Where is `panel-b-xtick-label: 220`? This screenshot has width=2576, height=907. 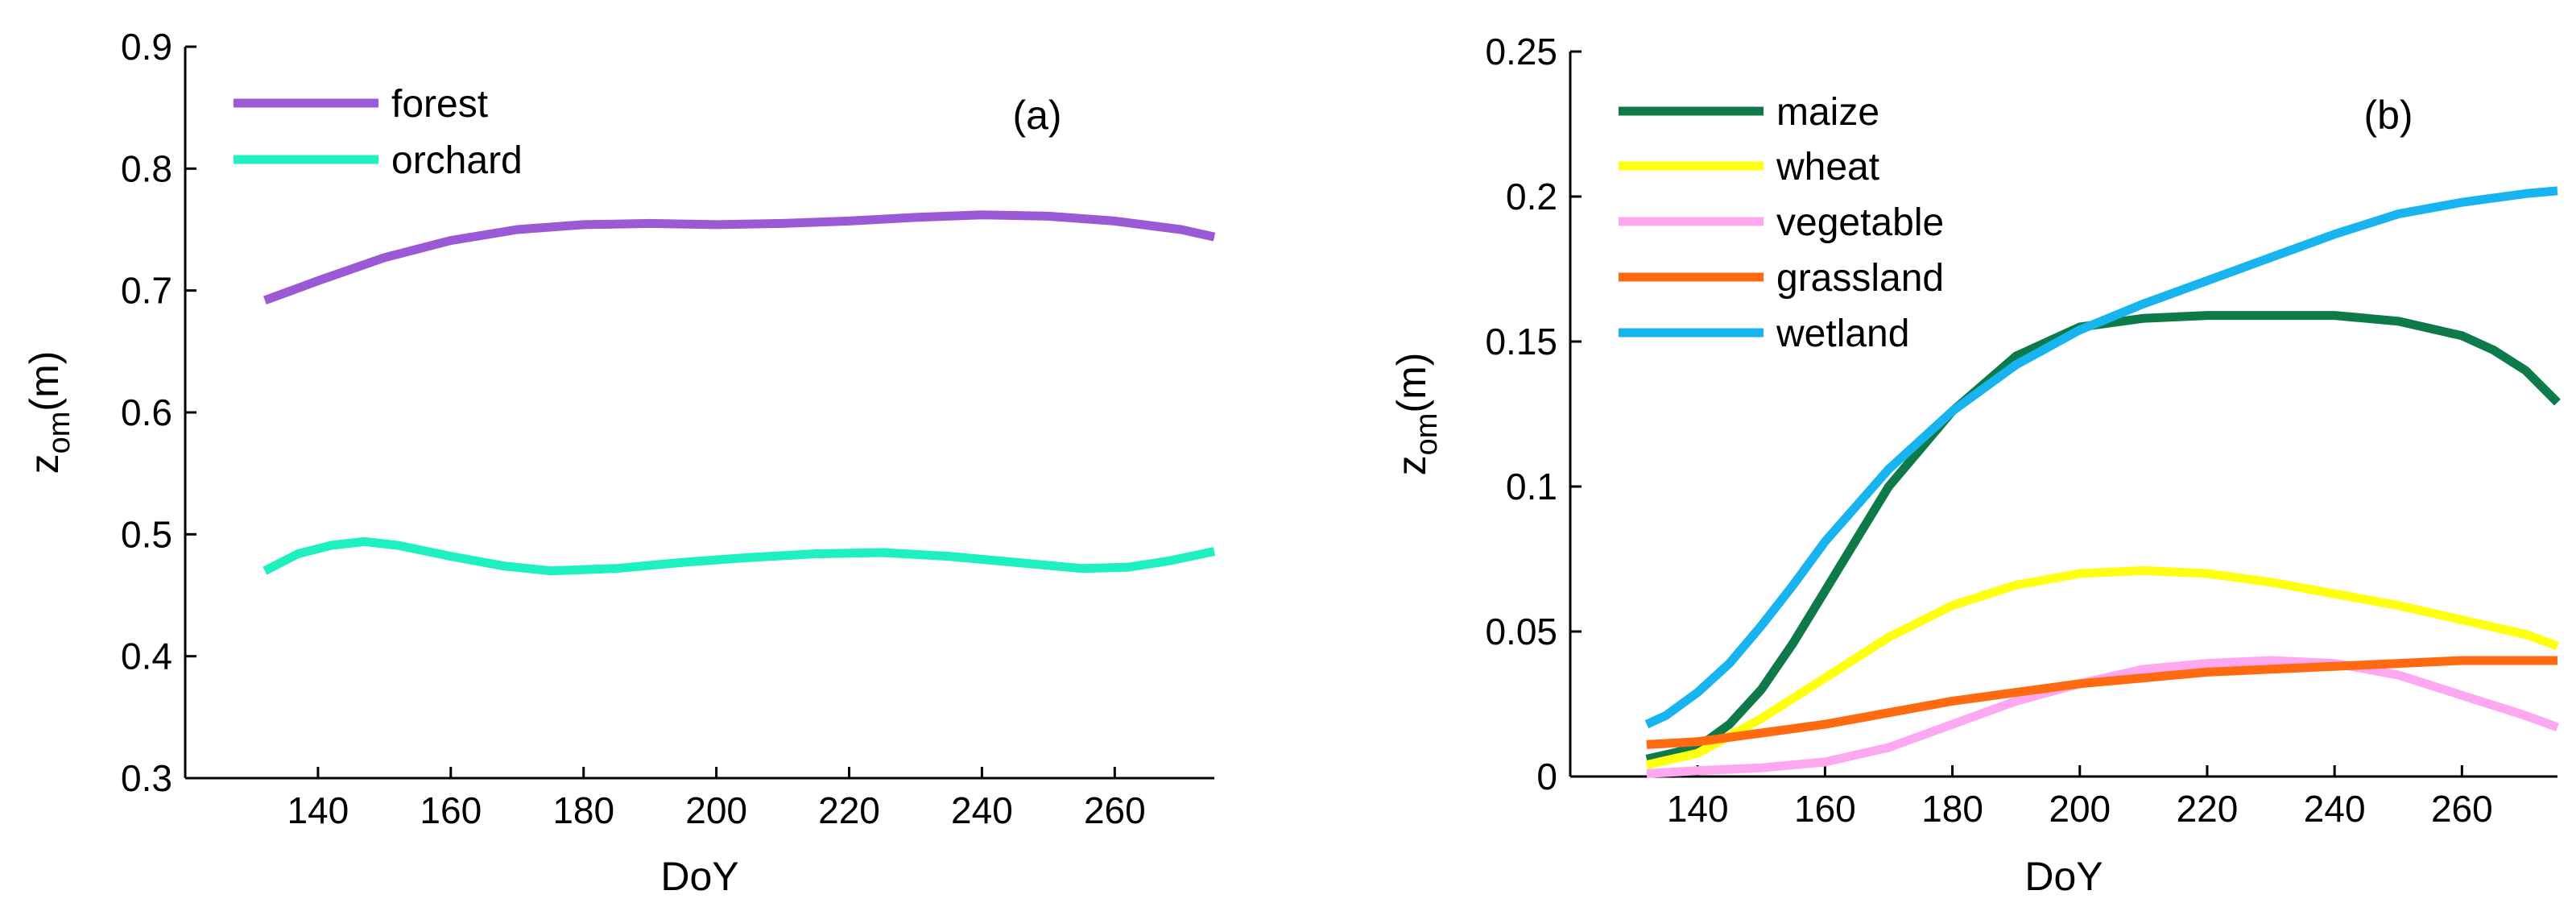 panel-b-xtick-label: 220 is located at coordinates (2208, 809).